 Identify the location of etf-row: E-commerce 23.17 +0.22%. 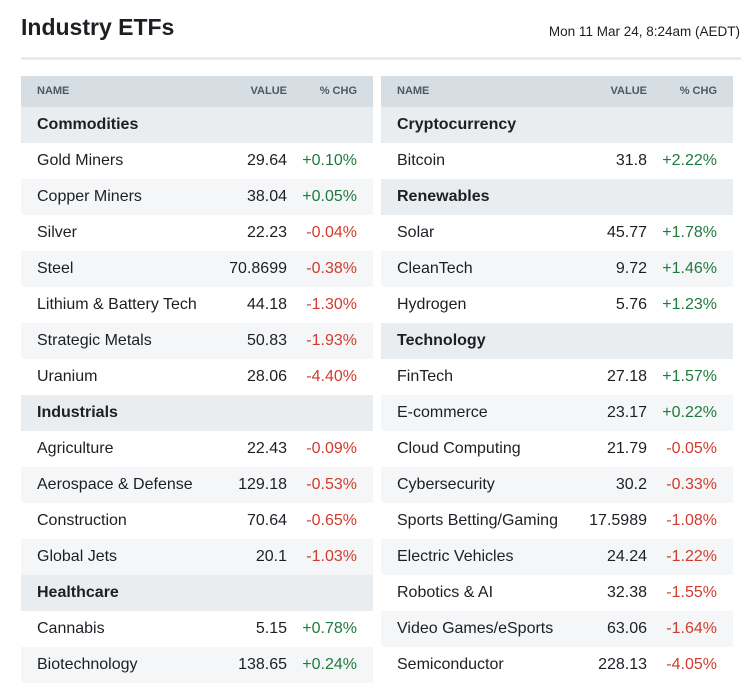
(557, 413).